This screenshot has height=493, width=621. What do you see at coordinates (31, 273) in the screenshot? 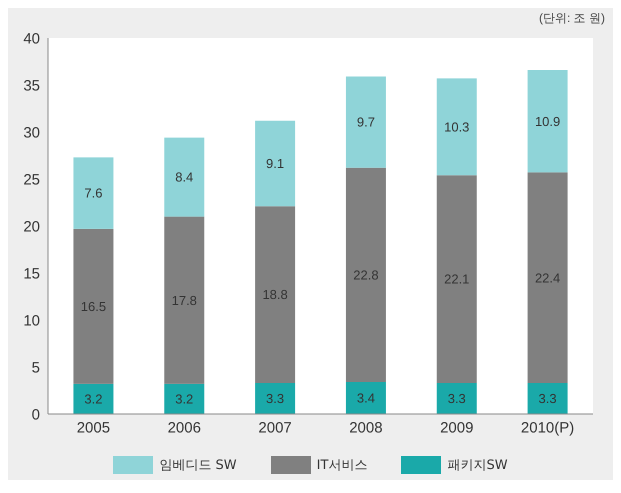
I see `y-tick-label: 15` at bounding box center [31, 273].